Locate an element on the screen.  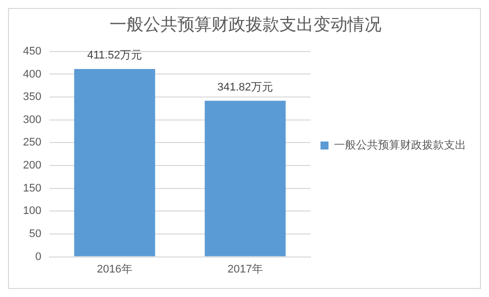
data-label: 411.52万元 is located at coordinates (114, 55).